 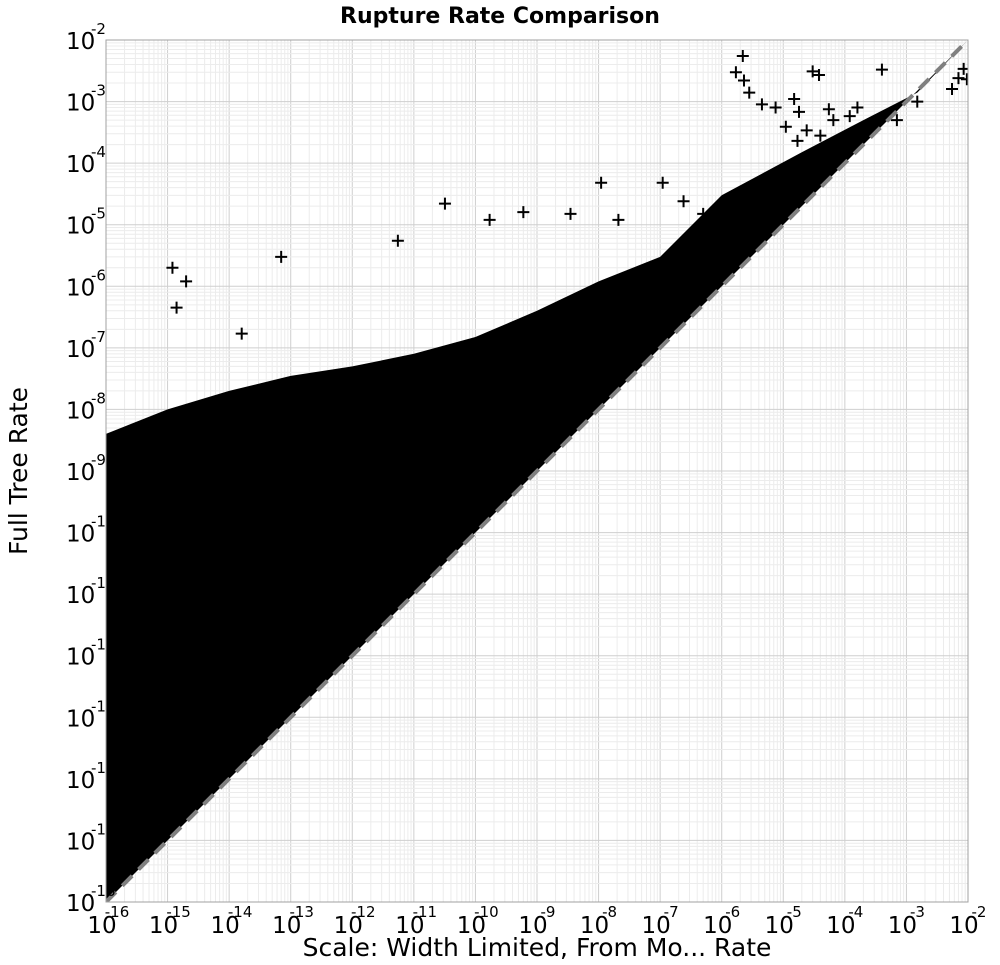 What do you see at coordinates (98, 152) in the screenshot?
I see `y-tick-exponent: -4` at bounding box center [98, 152].